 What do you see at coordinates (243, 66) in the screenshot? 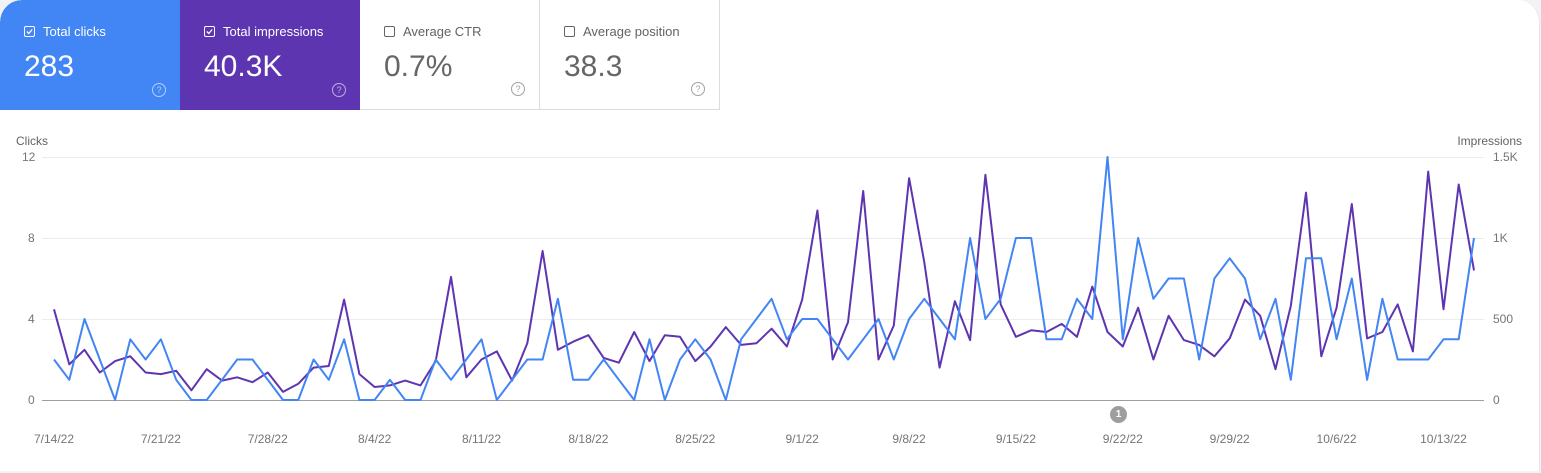
I see `card-value: 40.3K` at bounding box center [243, 66].